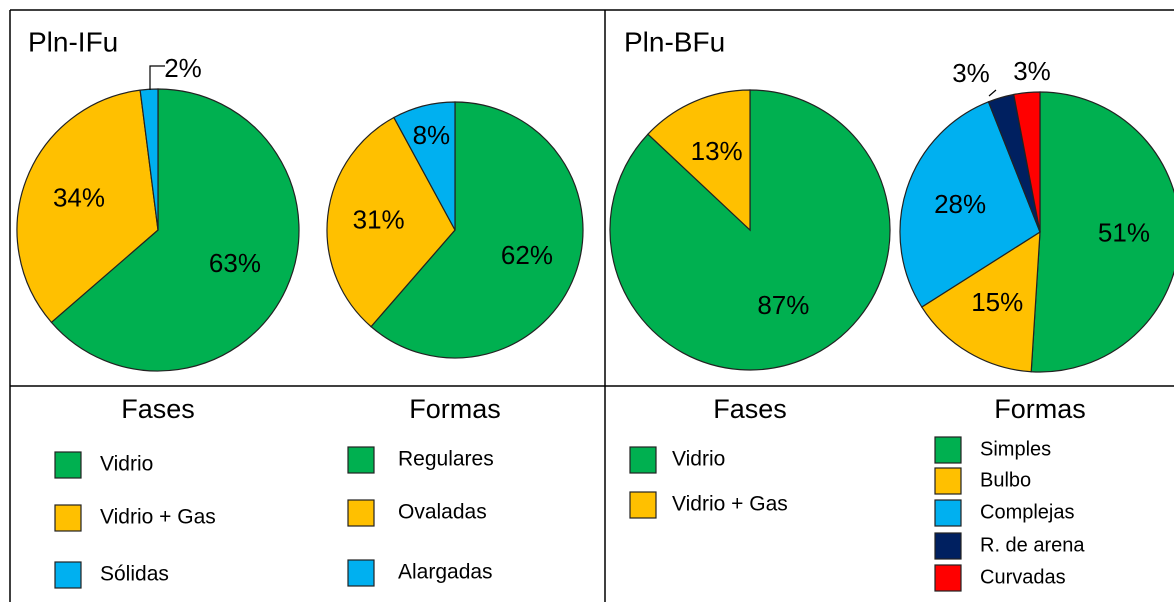 The image size is (1174, 602). I want to click on data-label: 2%, so click(183, 68).